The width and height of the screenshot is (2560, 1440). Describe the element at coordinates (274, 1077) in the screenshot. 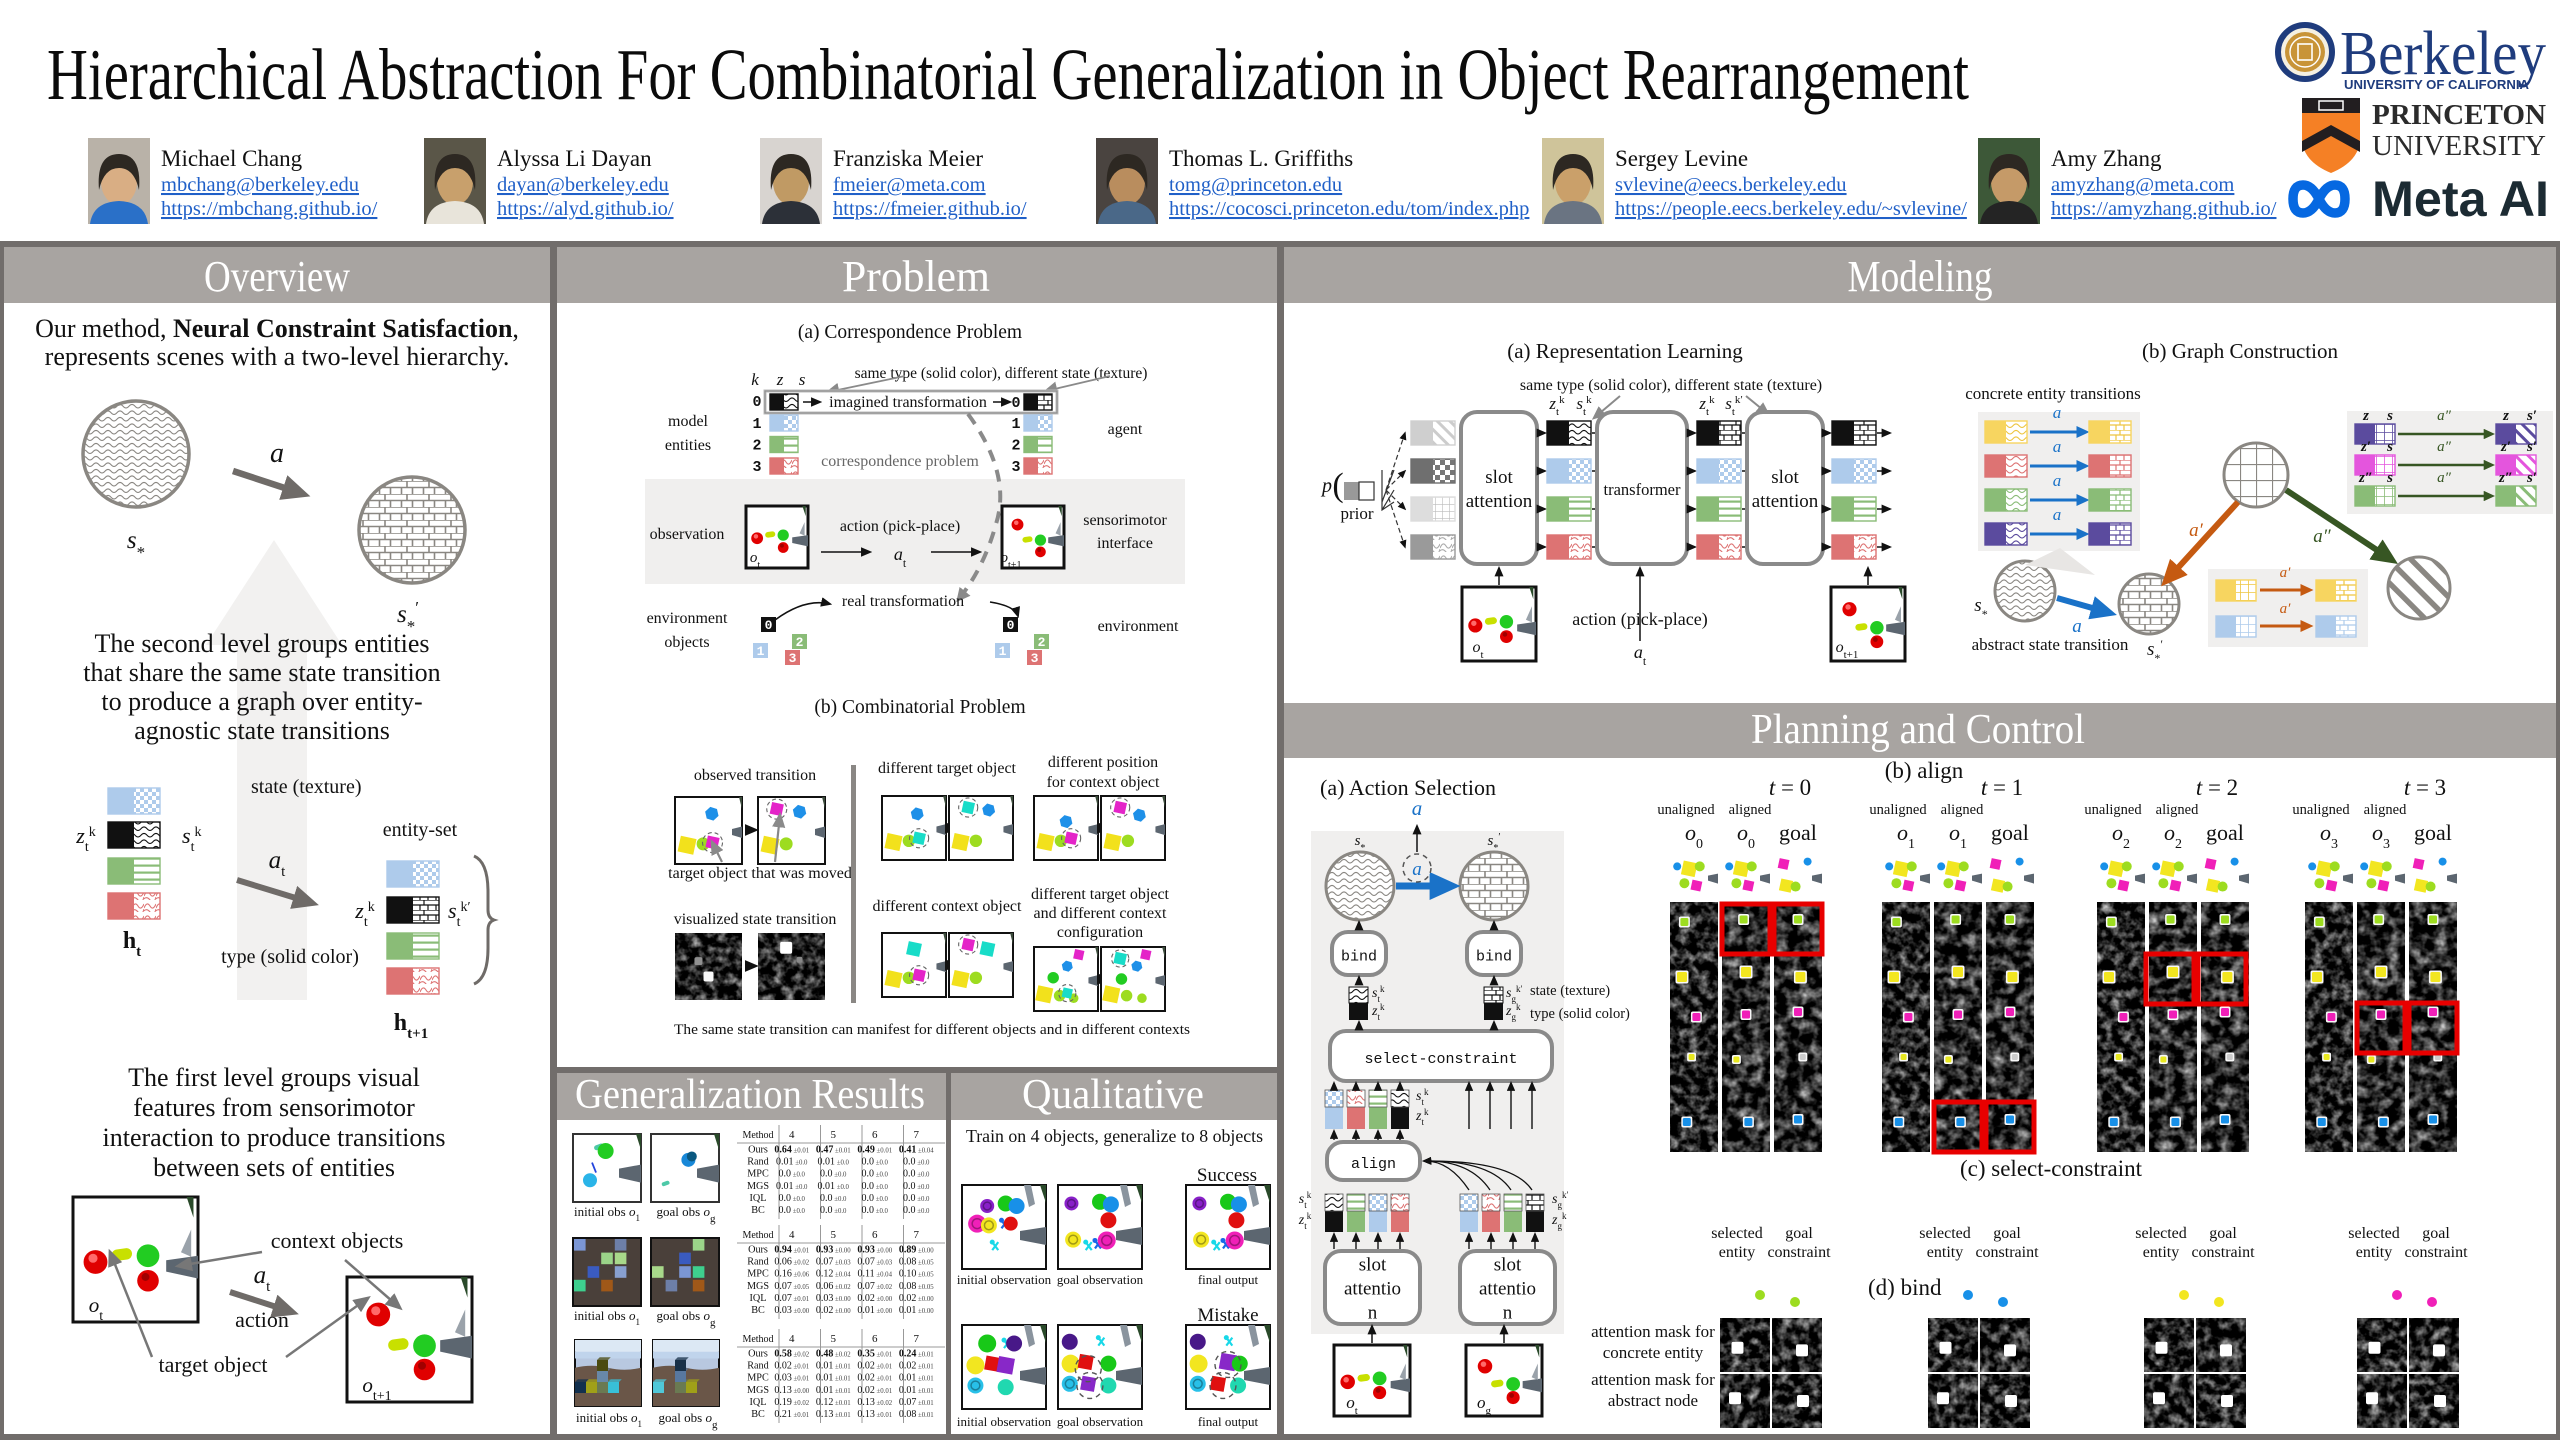

I see `svg-text: The first level groups visual` at that location.